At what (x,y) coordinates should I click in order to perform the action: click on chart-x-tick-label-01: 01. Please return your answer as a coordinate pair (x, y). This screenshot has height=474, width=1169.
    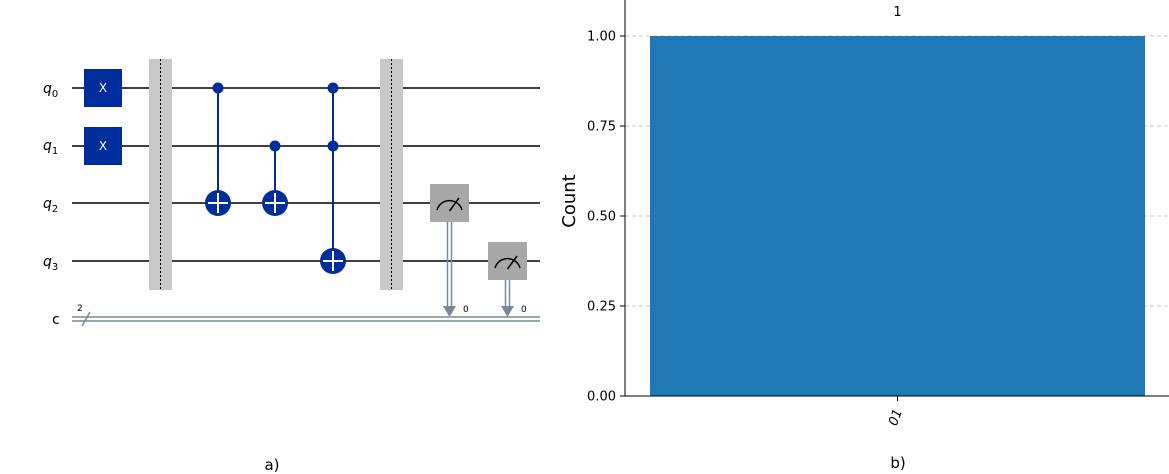
    Looking at the image, I should click on (896, 417).